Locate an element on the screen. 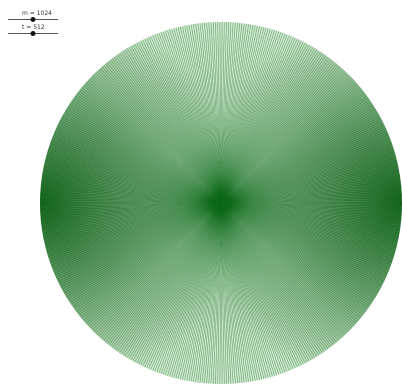 This screenshot has width=402, height=385. slider-t: t = 512 is located at coordinates (33, 31).